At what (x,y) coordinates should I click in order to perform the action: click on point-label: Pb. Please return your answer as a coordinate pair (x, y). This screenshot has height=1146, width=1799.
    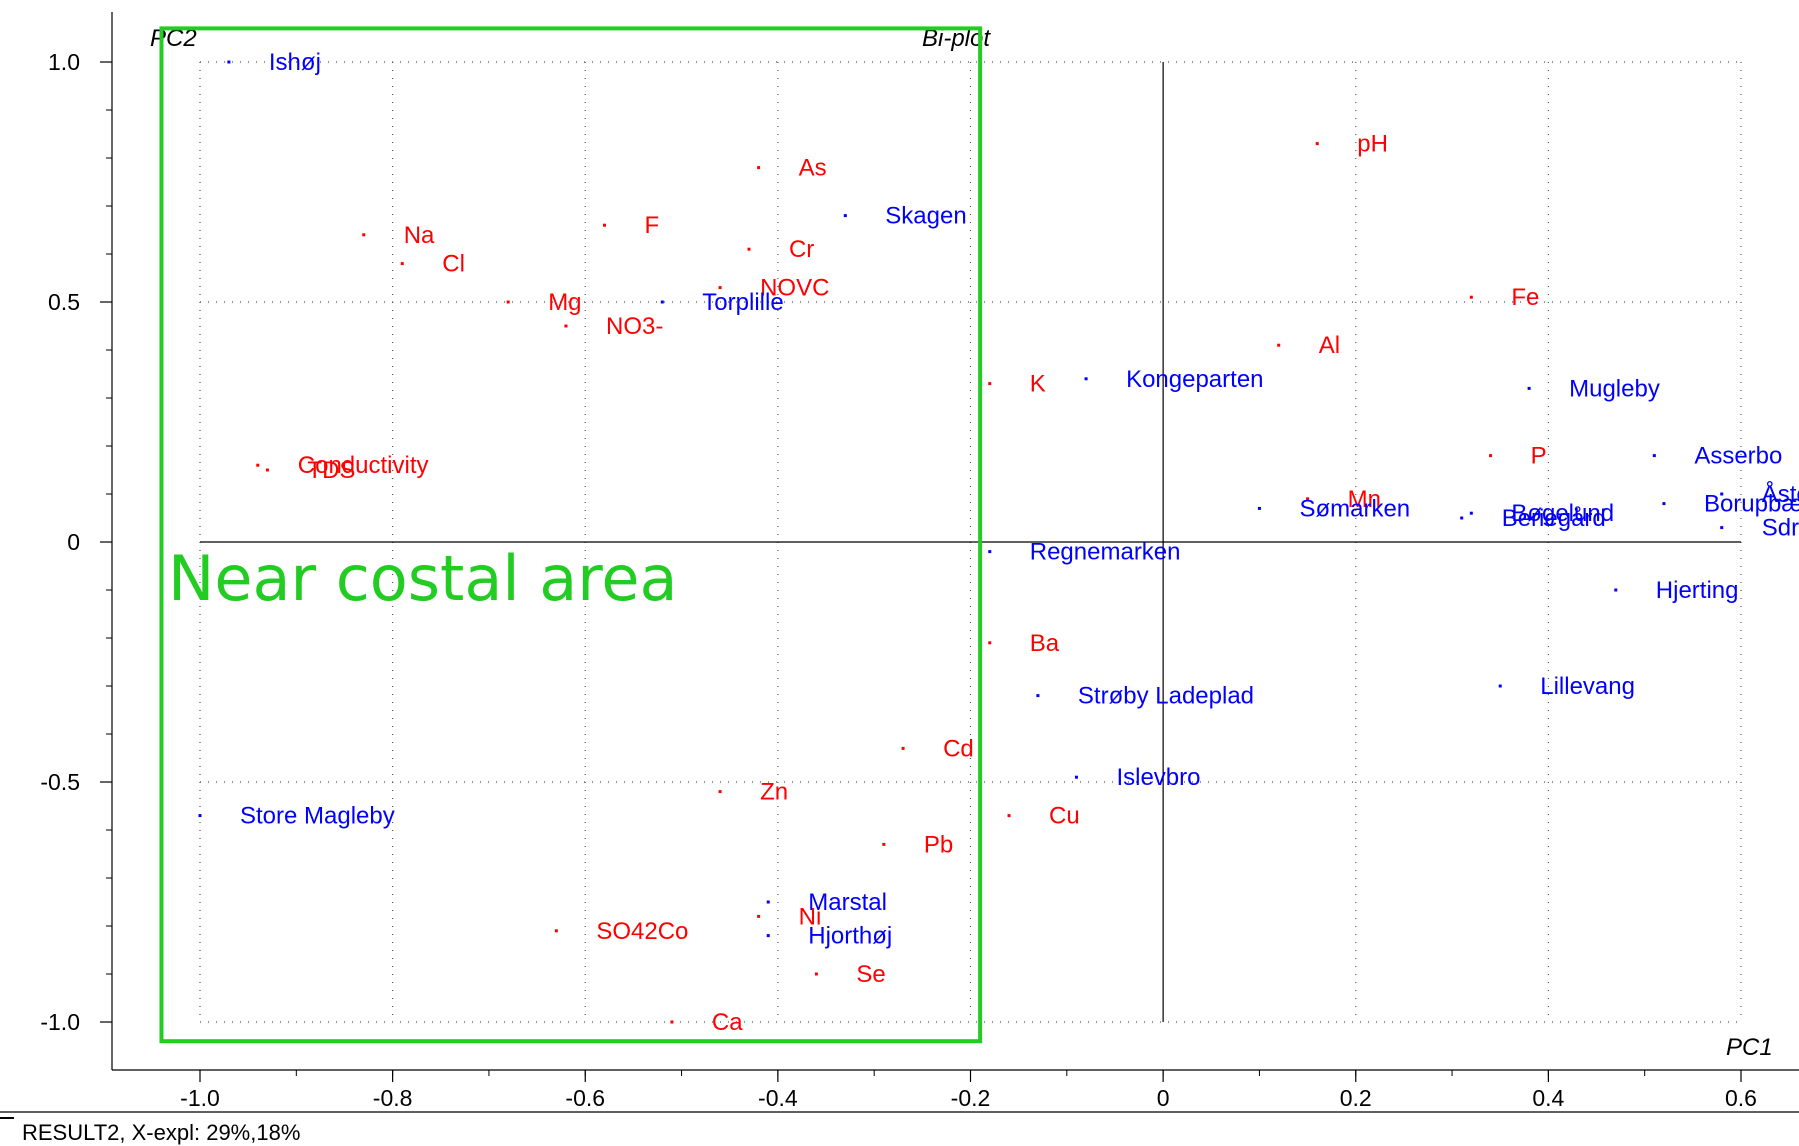
    Looking at the image, I should click on (938, 844).